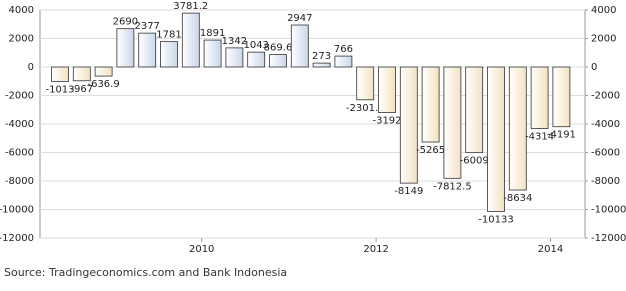 This screenshot has height=291, width=626. I want to click on x-tick-label: 2010, so click(201, 249).